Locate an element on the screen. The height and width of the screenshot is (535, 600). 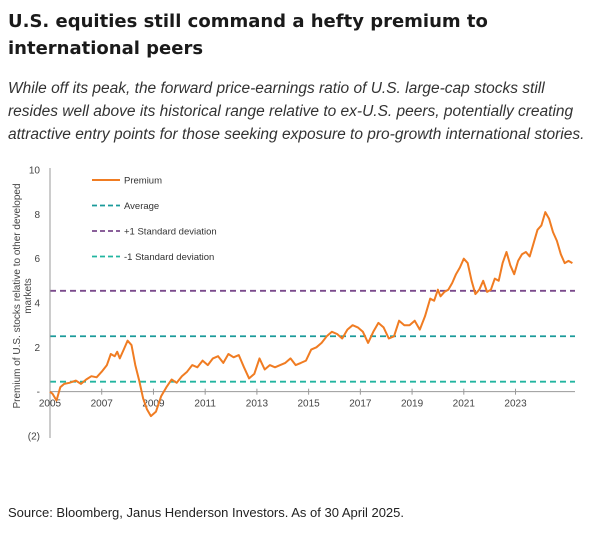
y-axis-label-line-2: markets is located at coordinates (28, 296).